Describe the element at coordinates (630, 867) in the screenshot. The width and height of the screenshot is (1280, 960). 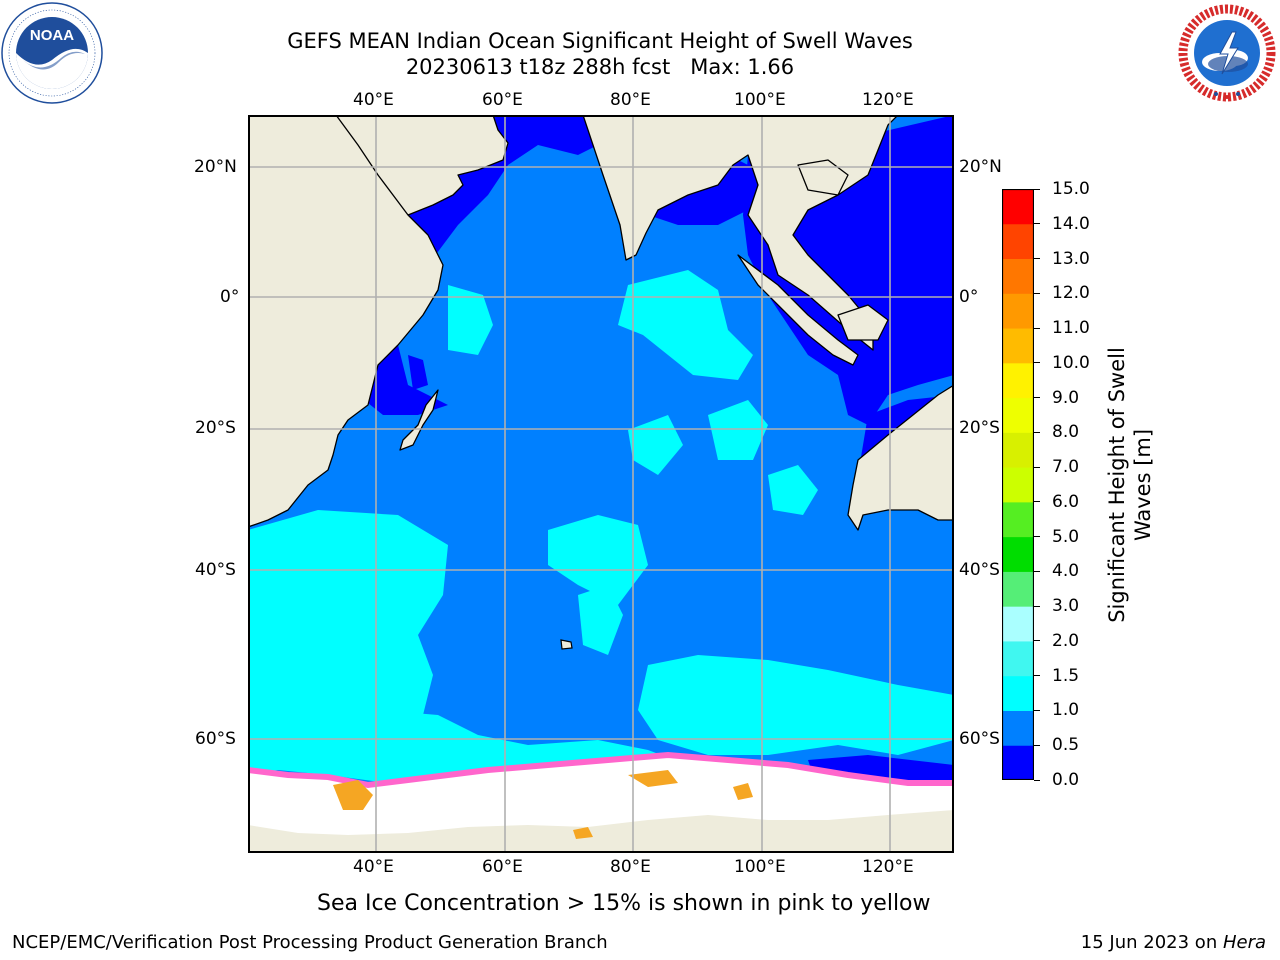
I see `lon-tick-bottom-80e: 80°E` at that location.